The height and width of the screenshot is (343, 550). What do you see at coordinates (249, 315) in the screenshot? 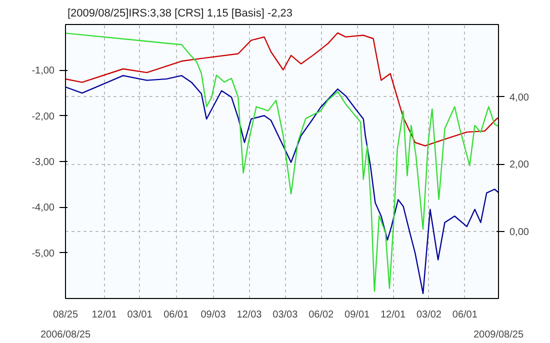
I see `x-tick-label: 12/03` at bounding box center [249, 315].